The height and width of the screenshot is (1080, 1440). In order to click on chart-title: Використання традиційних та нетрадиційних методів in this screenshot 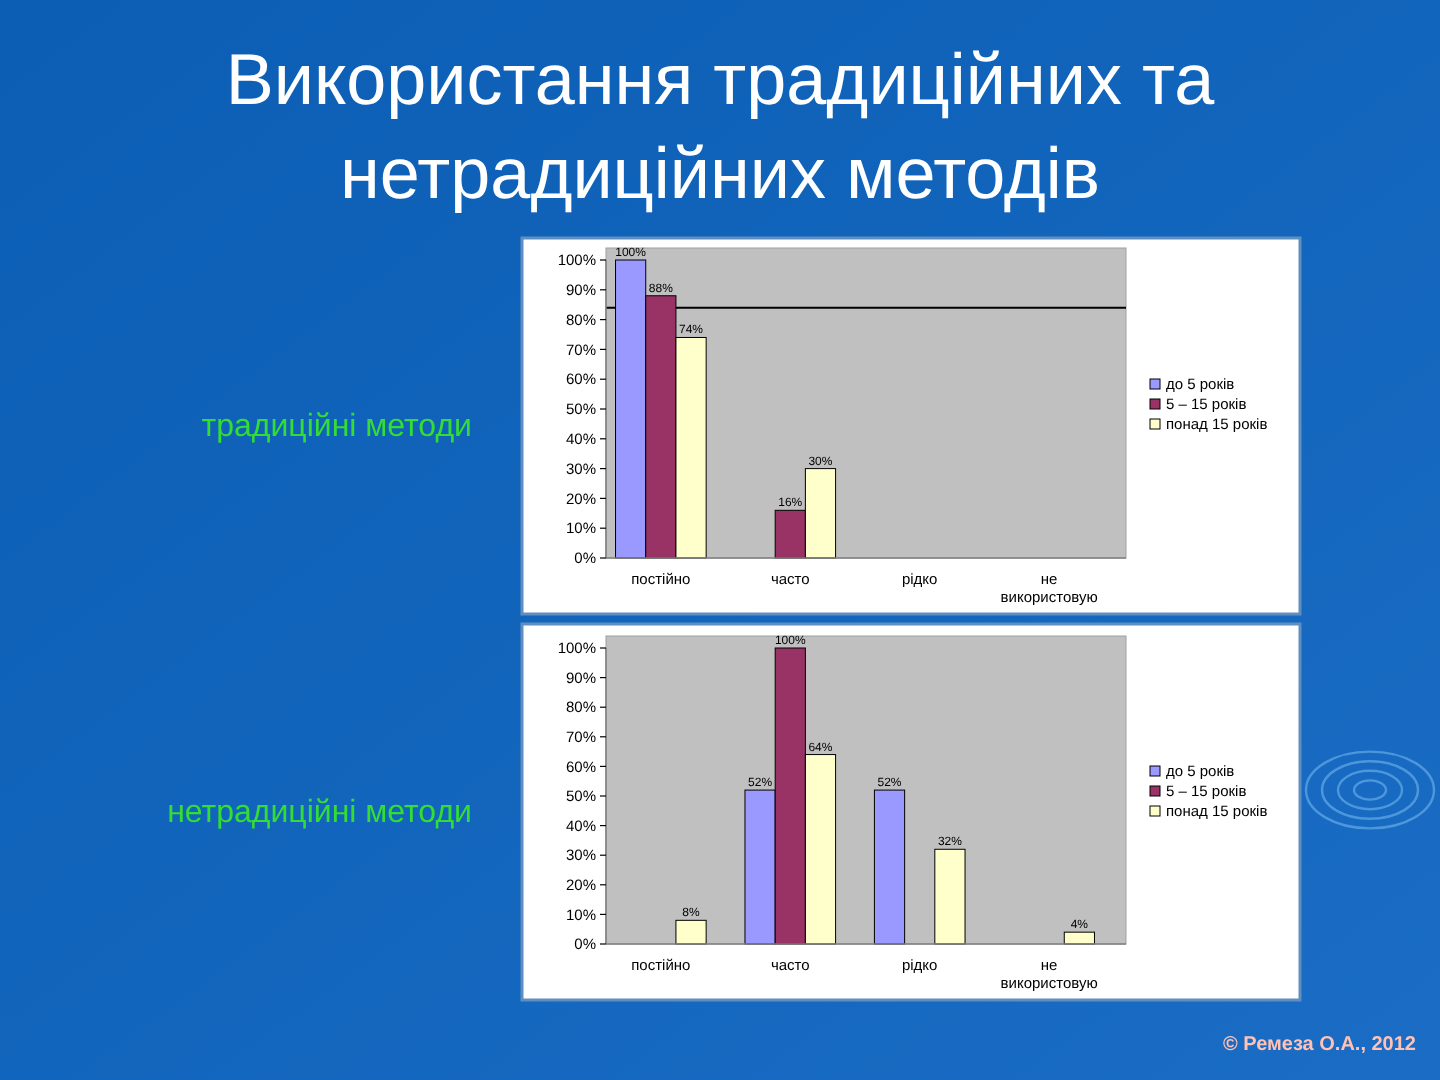, I will do `click(721, 126)`.